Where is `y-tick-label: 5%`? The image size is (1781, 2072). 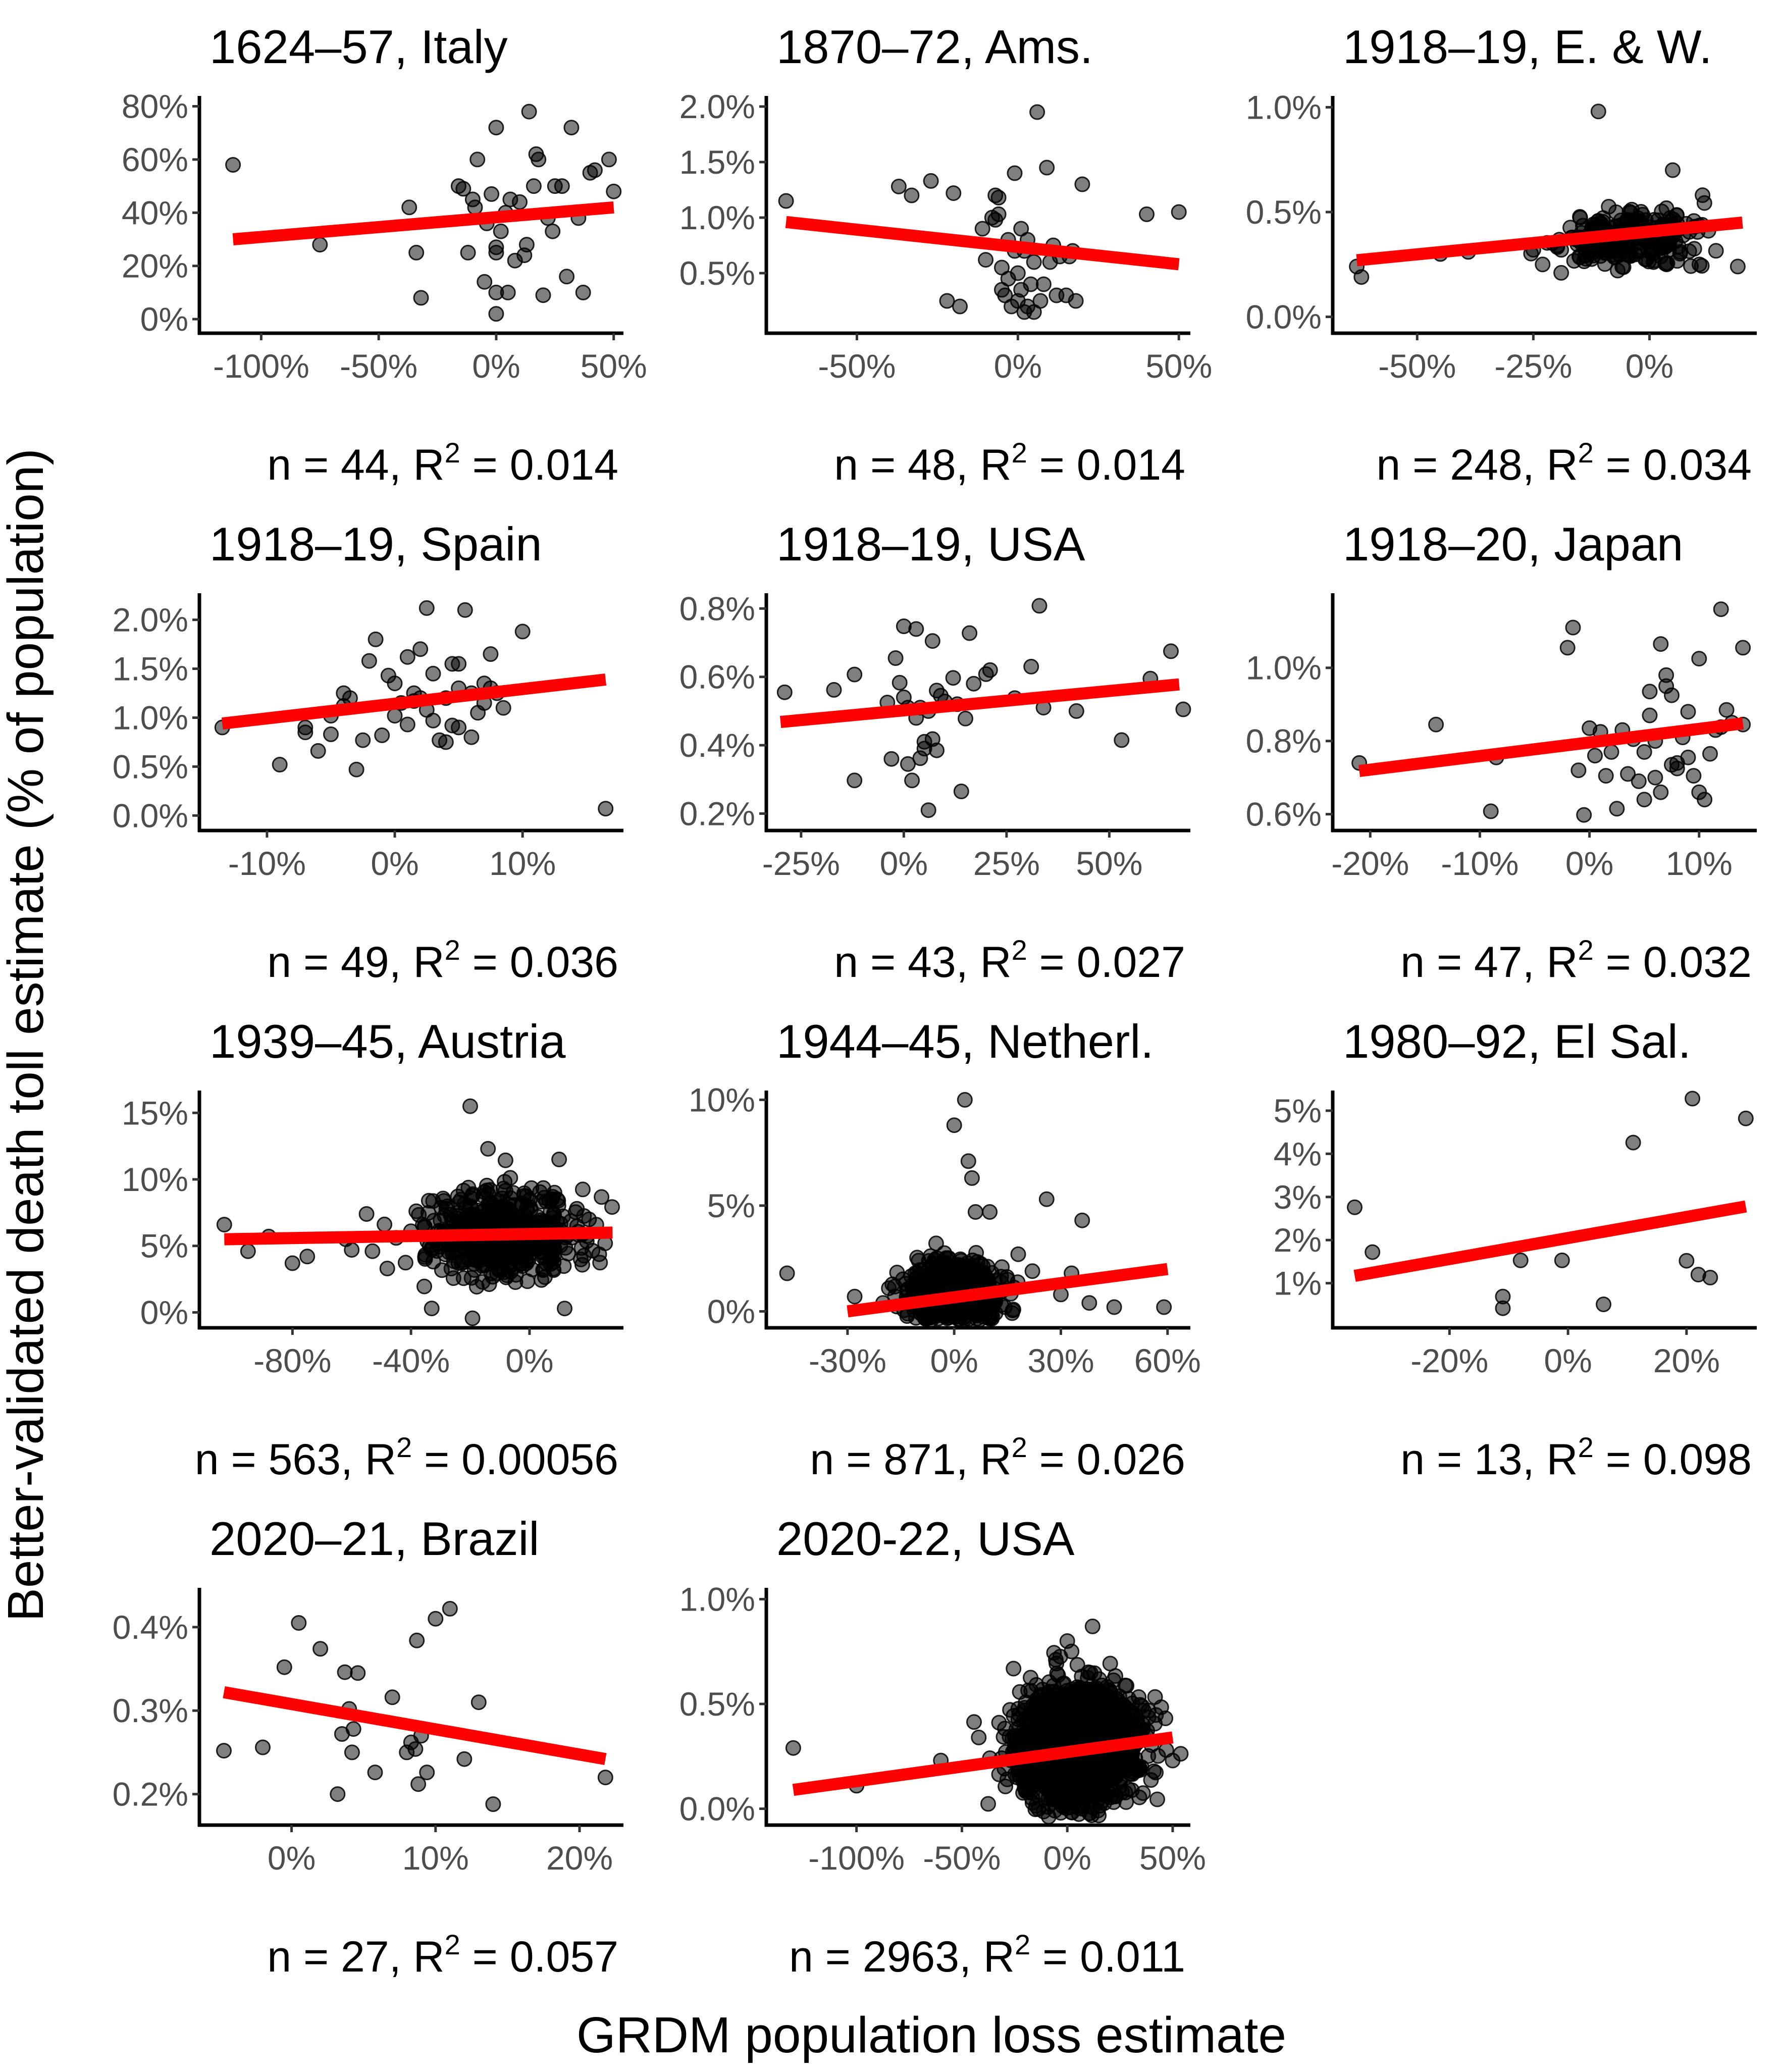
y-tick-label: 5% is located at coordinates (164, 1246).